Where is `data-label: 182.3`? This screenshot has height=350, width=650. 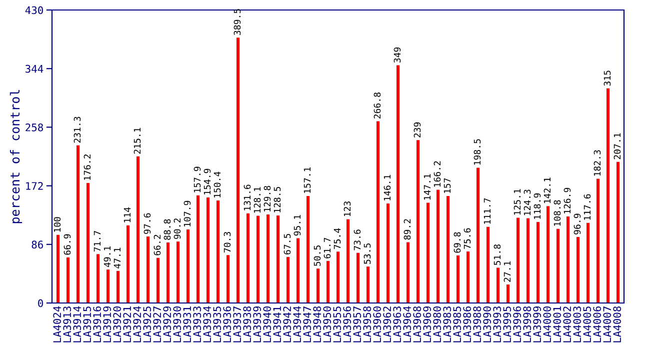 data-label: 182.3 is located at coordinates (597, 163).